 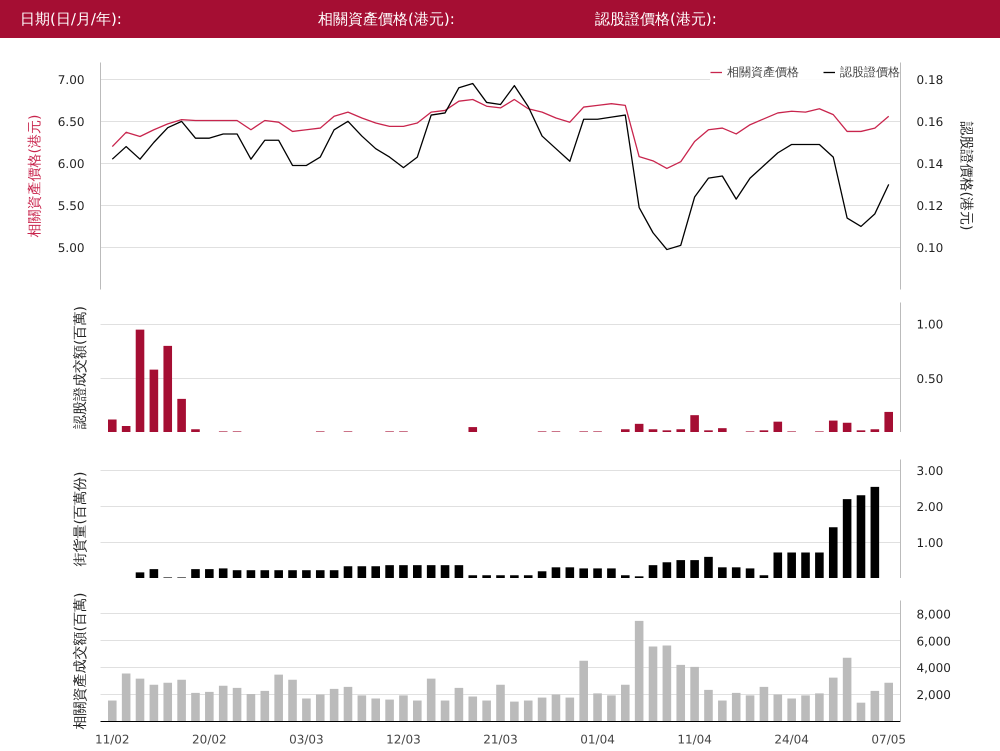 I want to click on x-tick-label: 24/04, so click(x=791, y=739).